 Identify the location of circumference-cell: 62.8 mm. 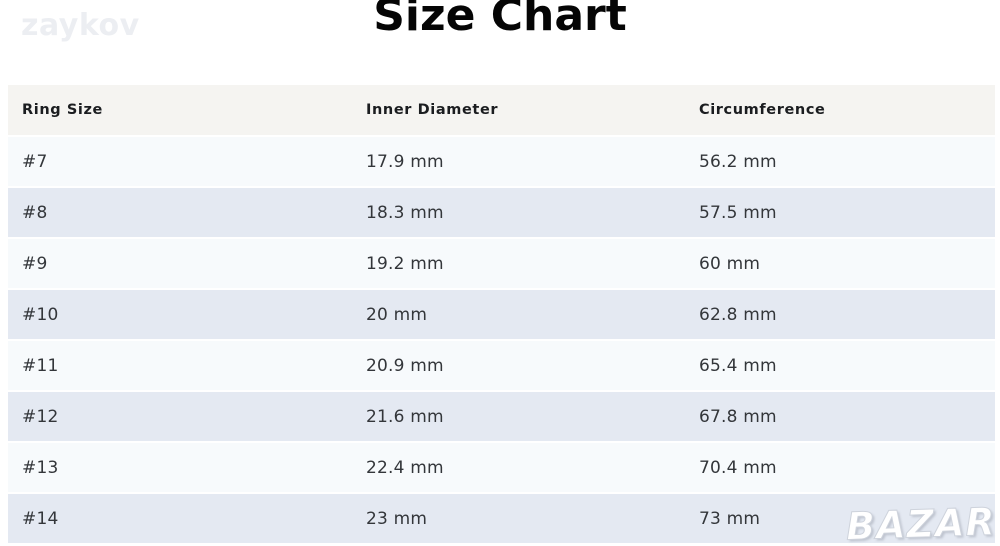
(738, 314).